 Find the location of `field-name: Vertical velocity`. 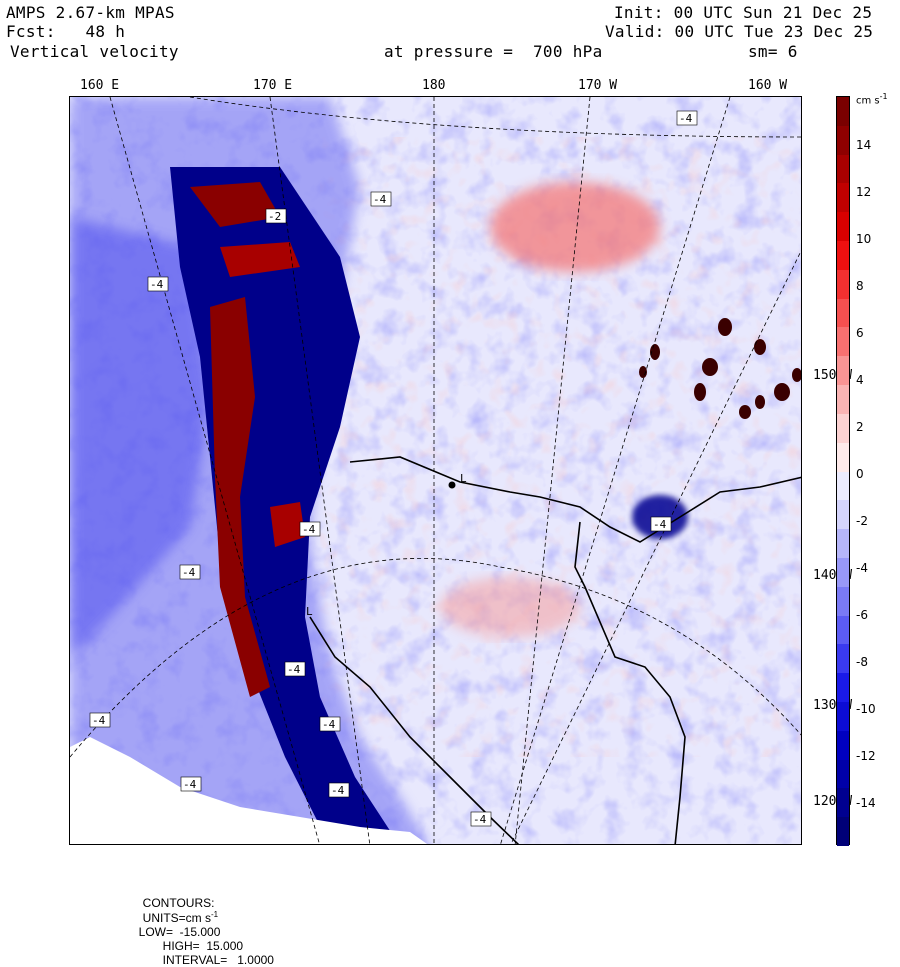

field-name: Vertical velocity is located at coordinates (94, 51).